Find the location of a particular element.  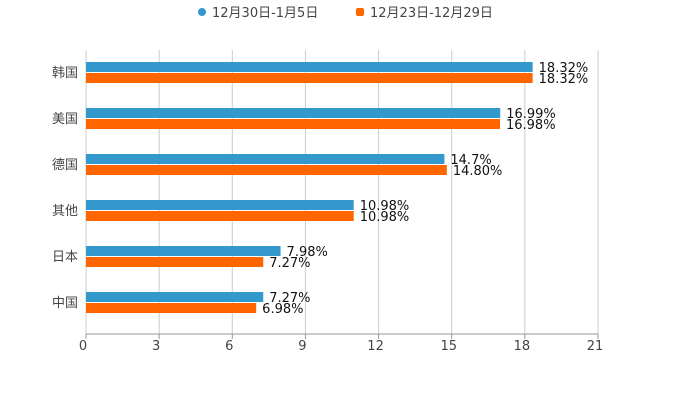

data-label: 16.99% is located at coordinates (531, 114).